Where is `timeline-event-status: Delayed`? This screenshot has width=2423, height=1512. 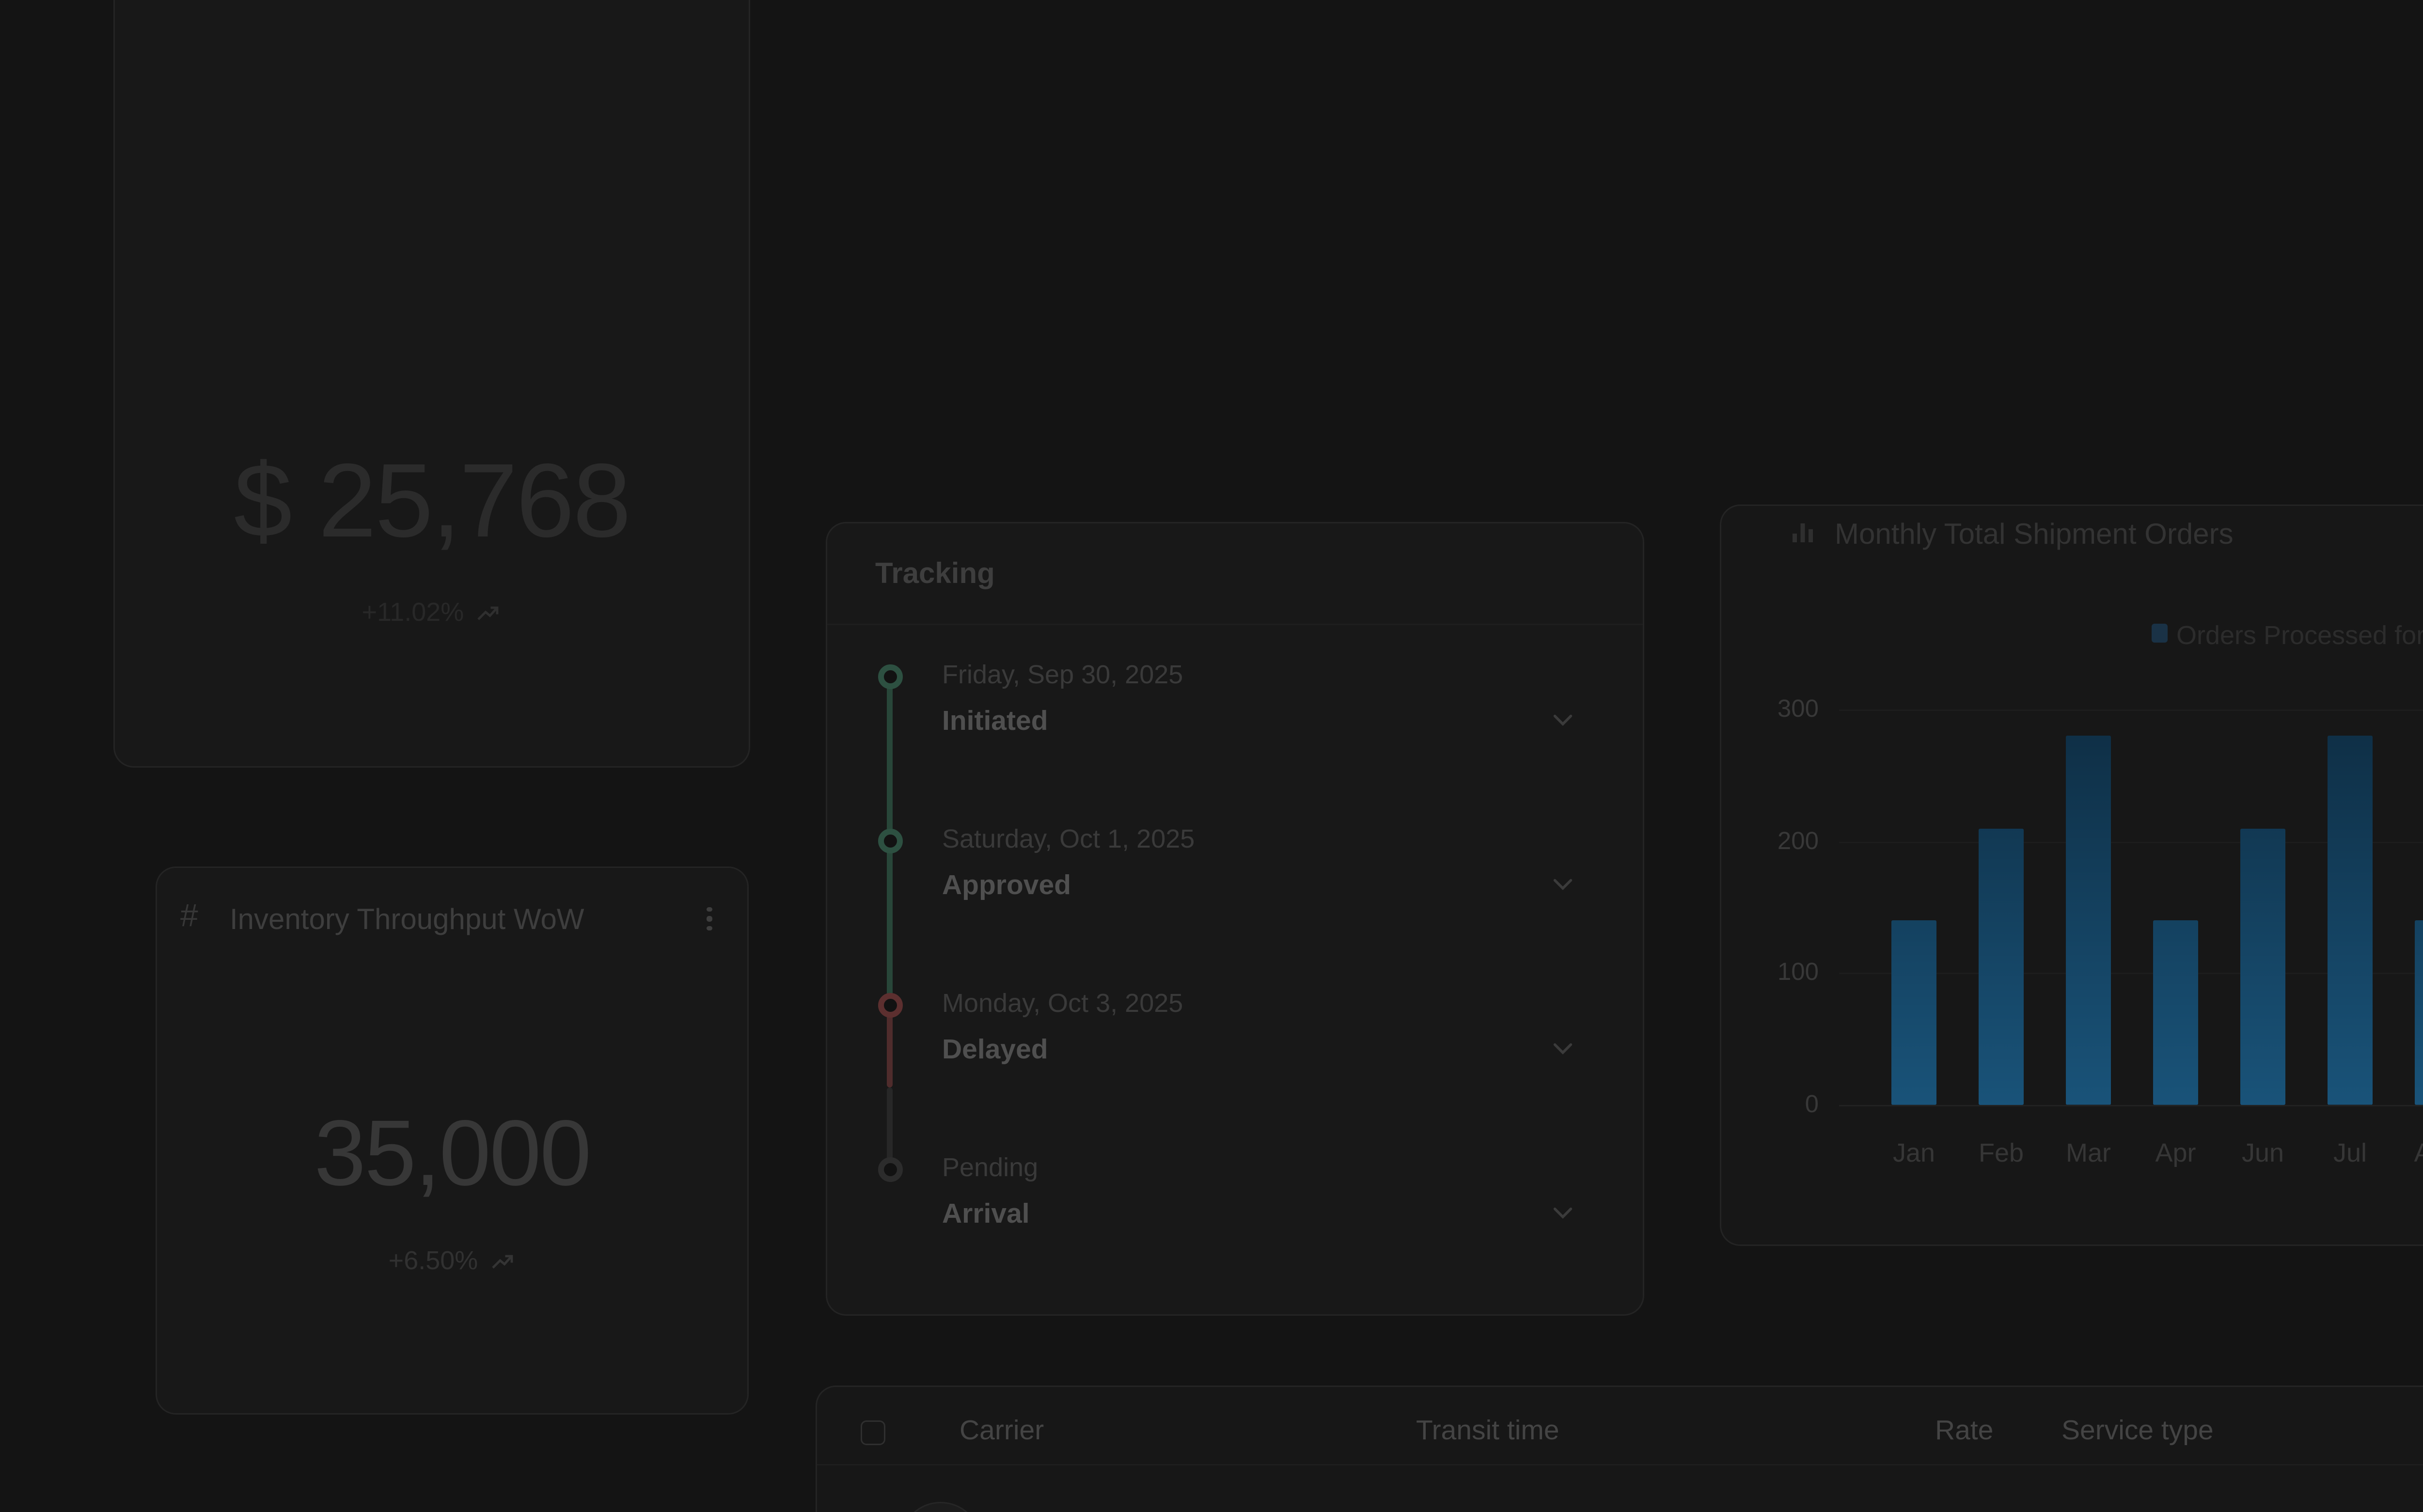 timeline-event-status: Delayed is located at coordinates (995, 1051).